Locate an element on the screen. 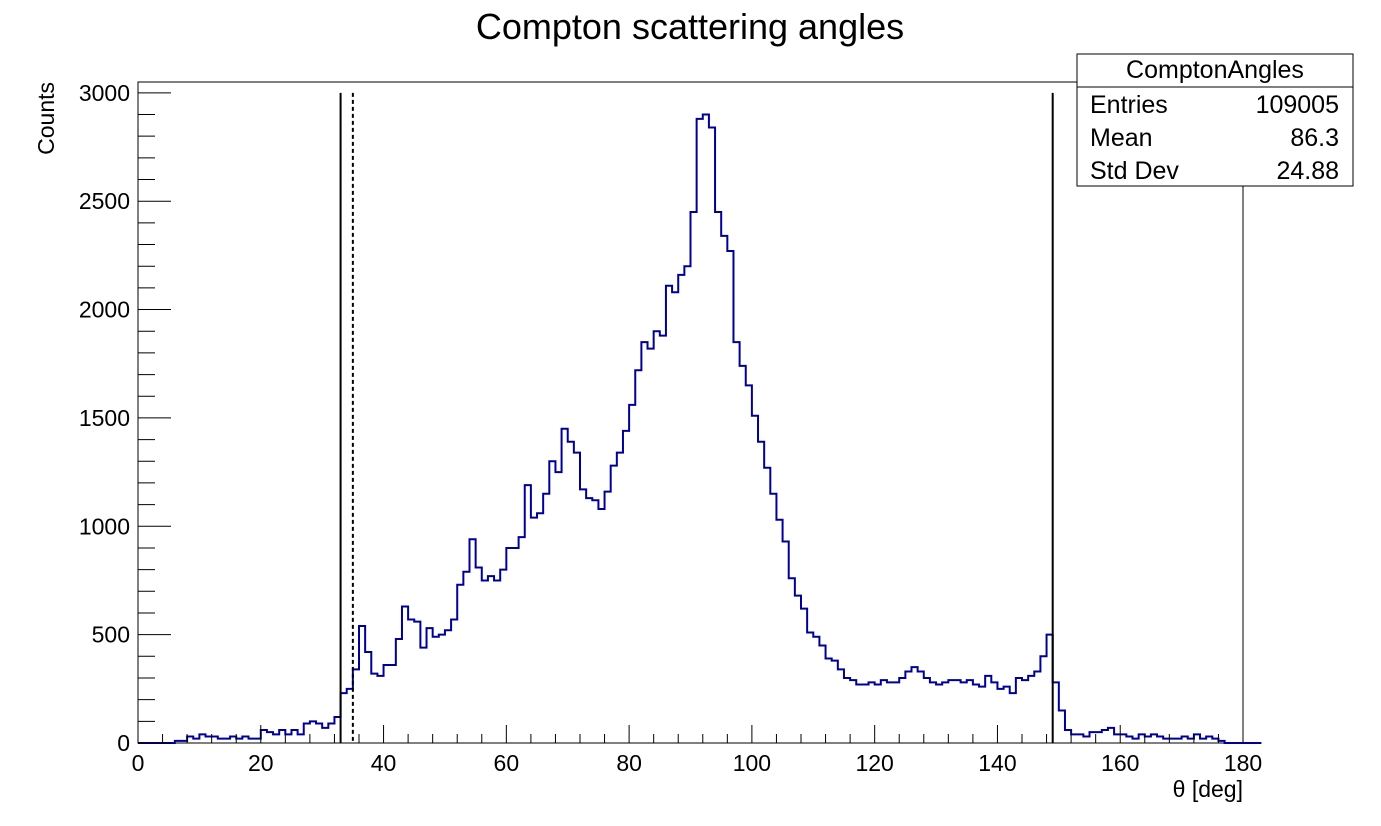 This screenshot has height=826, width=1381. y-tick-label: 1000 is located at coordinates (104, 526).